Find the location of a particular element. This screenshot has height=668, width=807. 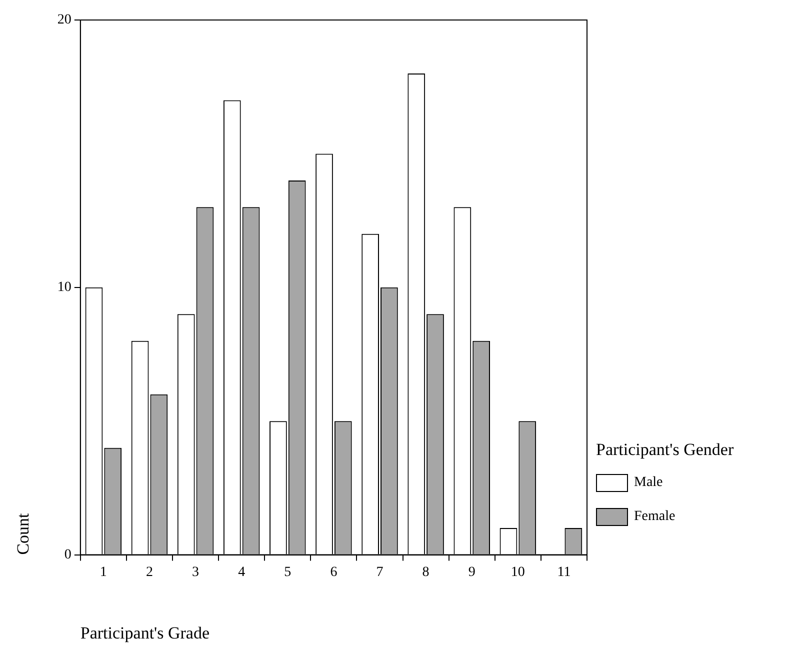

legend-title: Participant's Gender is located at coordinates (665, 450).